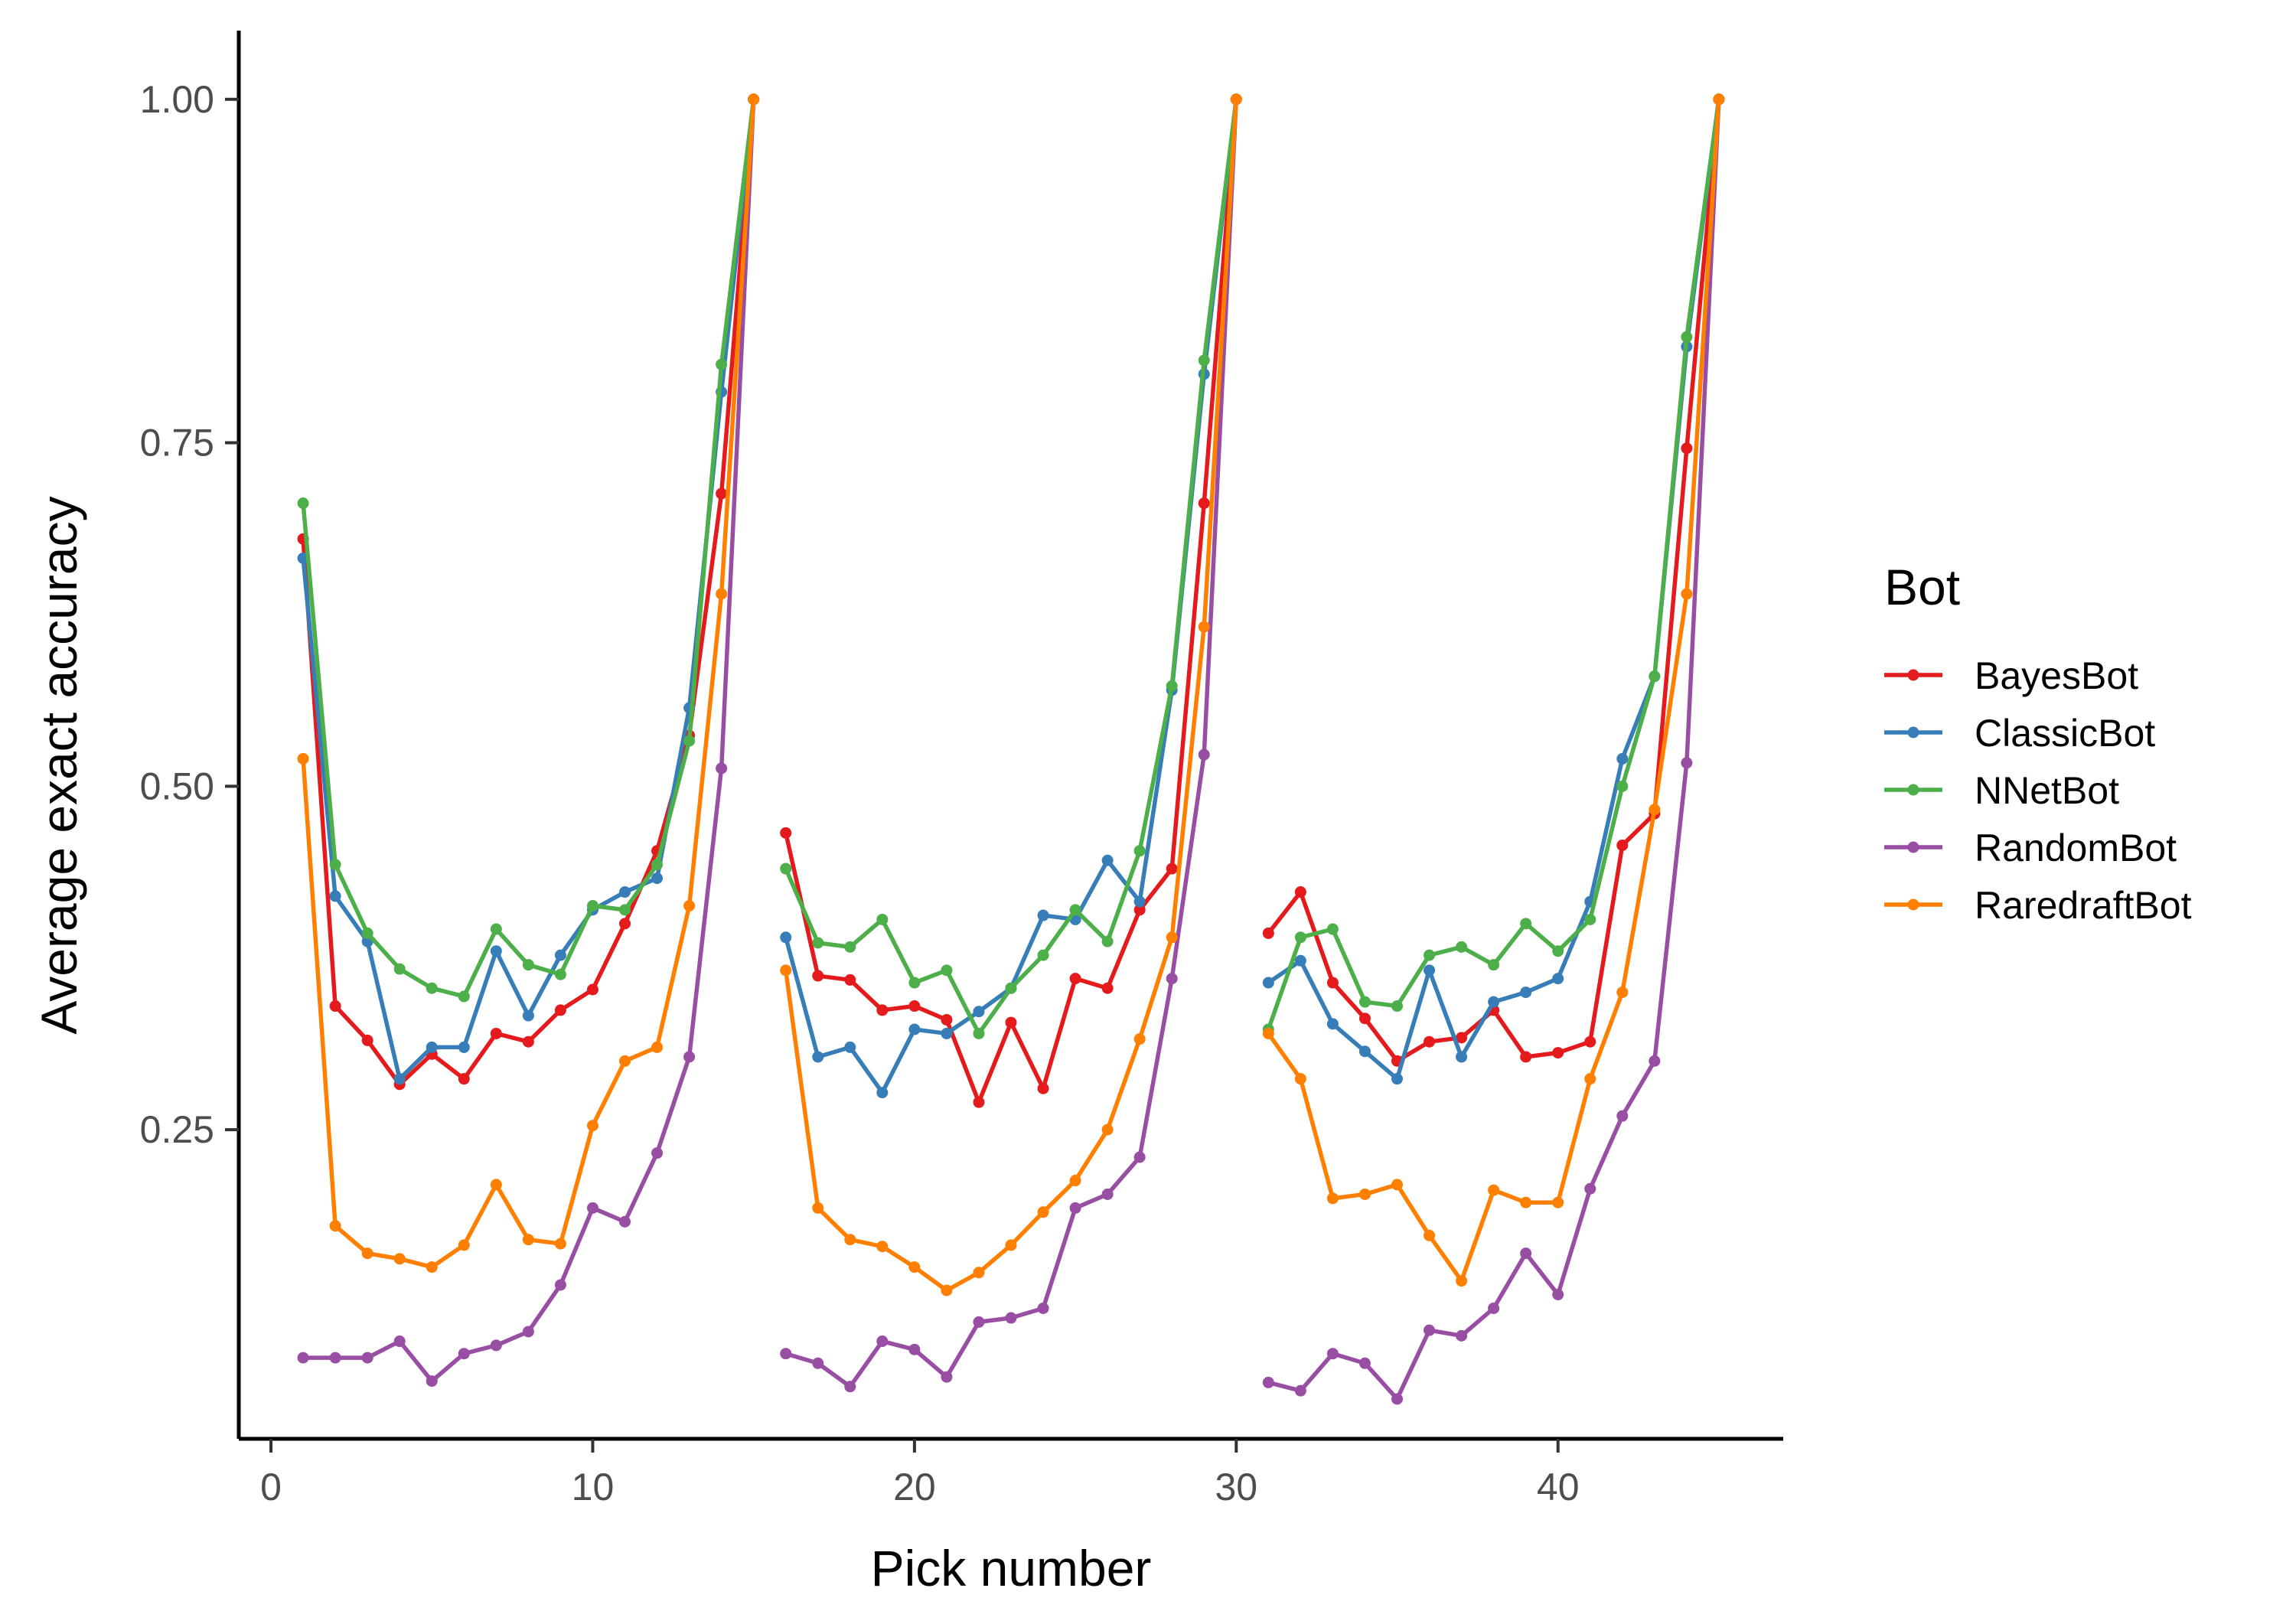  What do you see at coordinates (2001, 790) in the screenshot?
I see `legend-item-nnetbot: NNetBot` at bounding box center [2001, 790].